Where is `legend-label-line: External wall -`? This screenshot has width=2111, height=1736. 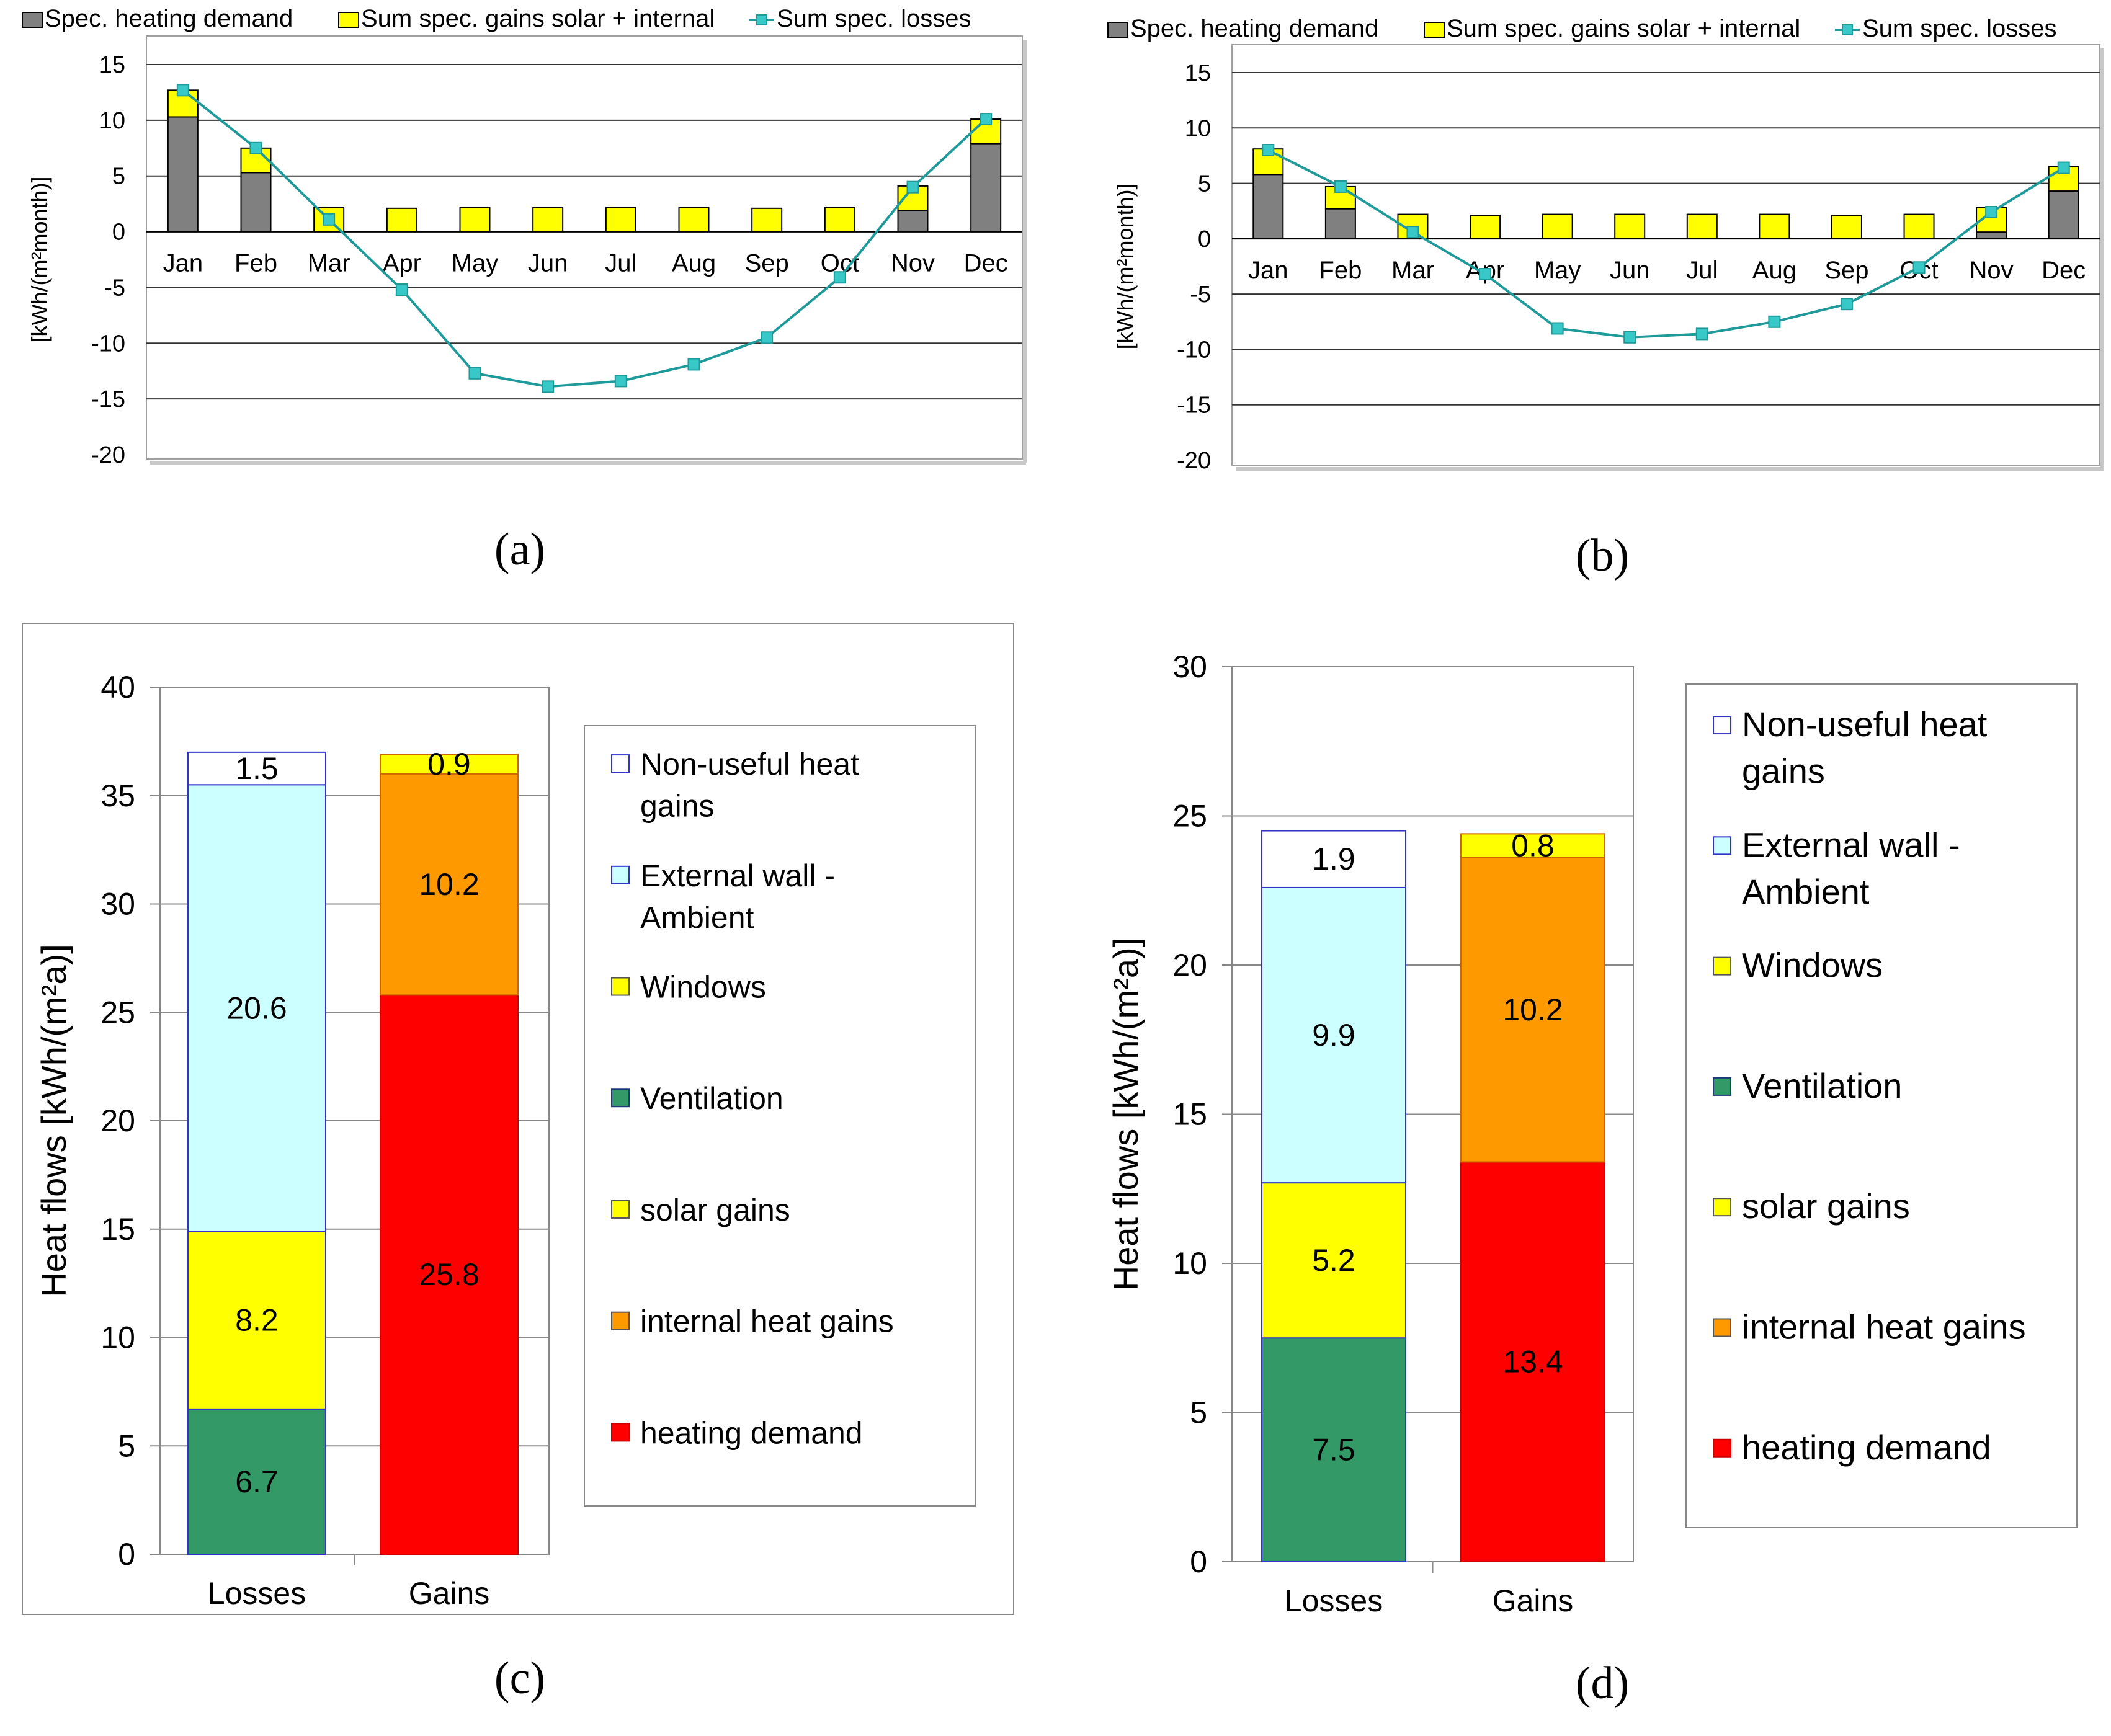 legend-label-line: External wall - is located at coordinates (1851, 845).